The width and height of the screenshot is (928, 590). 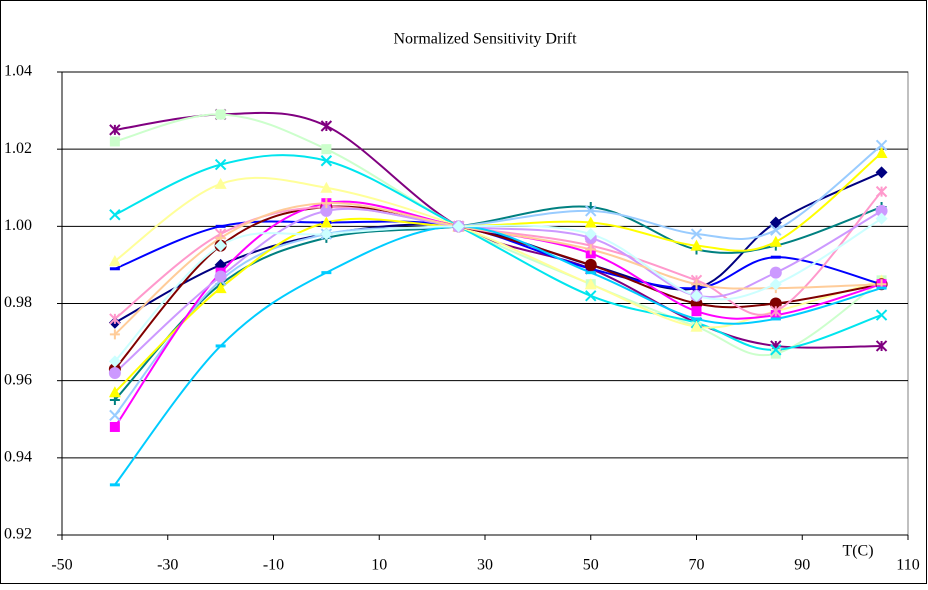 What do you see at coordinates (379, 565) in the screenshot?
I see `x-tick-label: 10` at bounding box center [379, 565].